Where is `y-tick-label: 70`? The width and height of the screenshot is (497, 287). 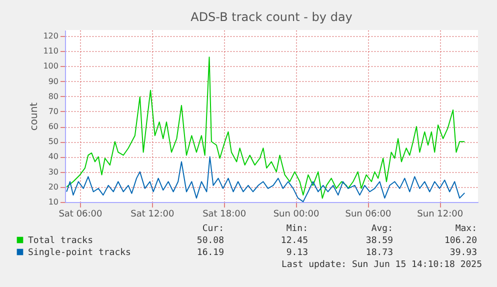
y-tick-label: 70 is located at coordinates (53, 111).